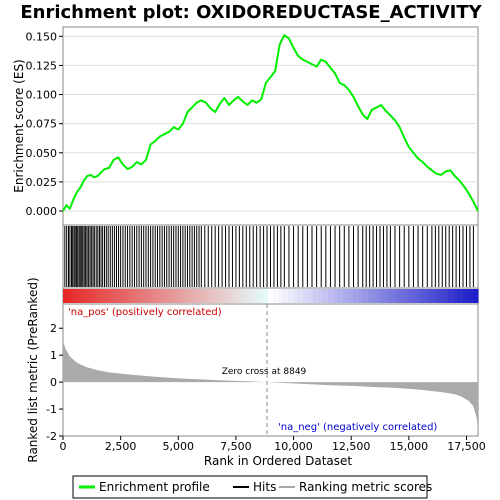 This screenshot has height=500, width=500. I want to click on legend-label-hits: Hits, so click(264, 487).